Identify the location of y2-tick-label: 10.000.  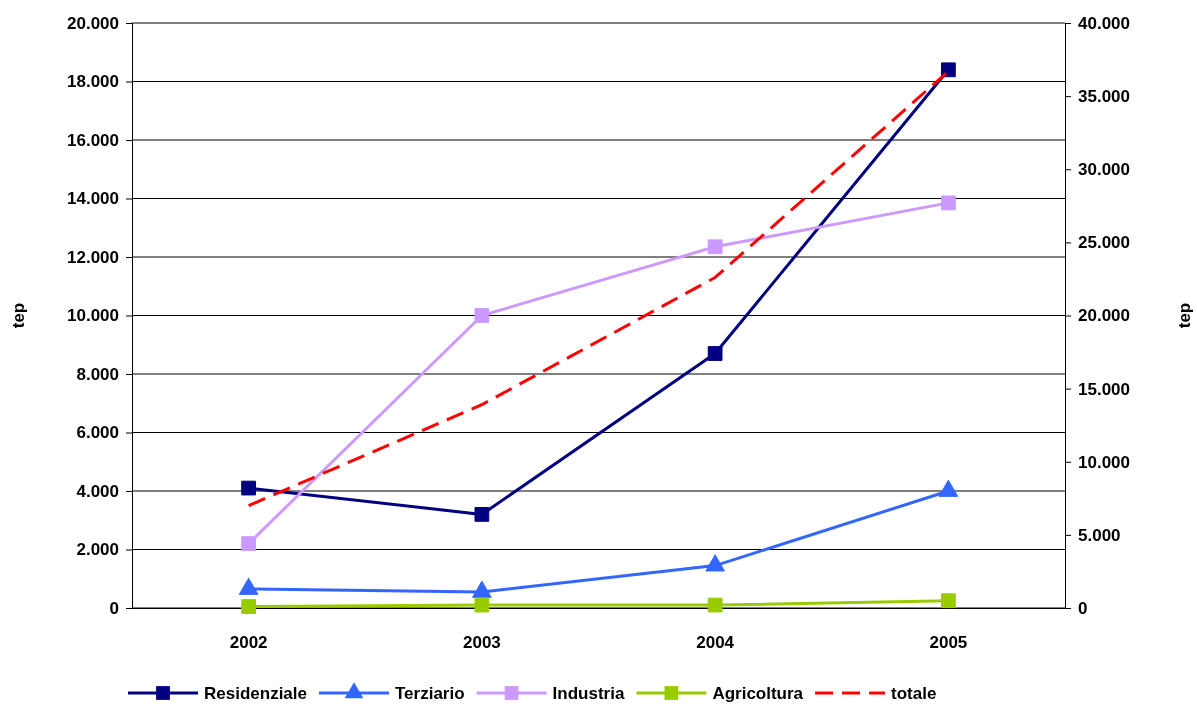
(1104, 462).